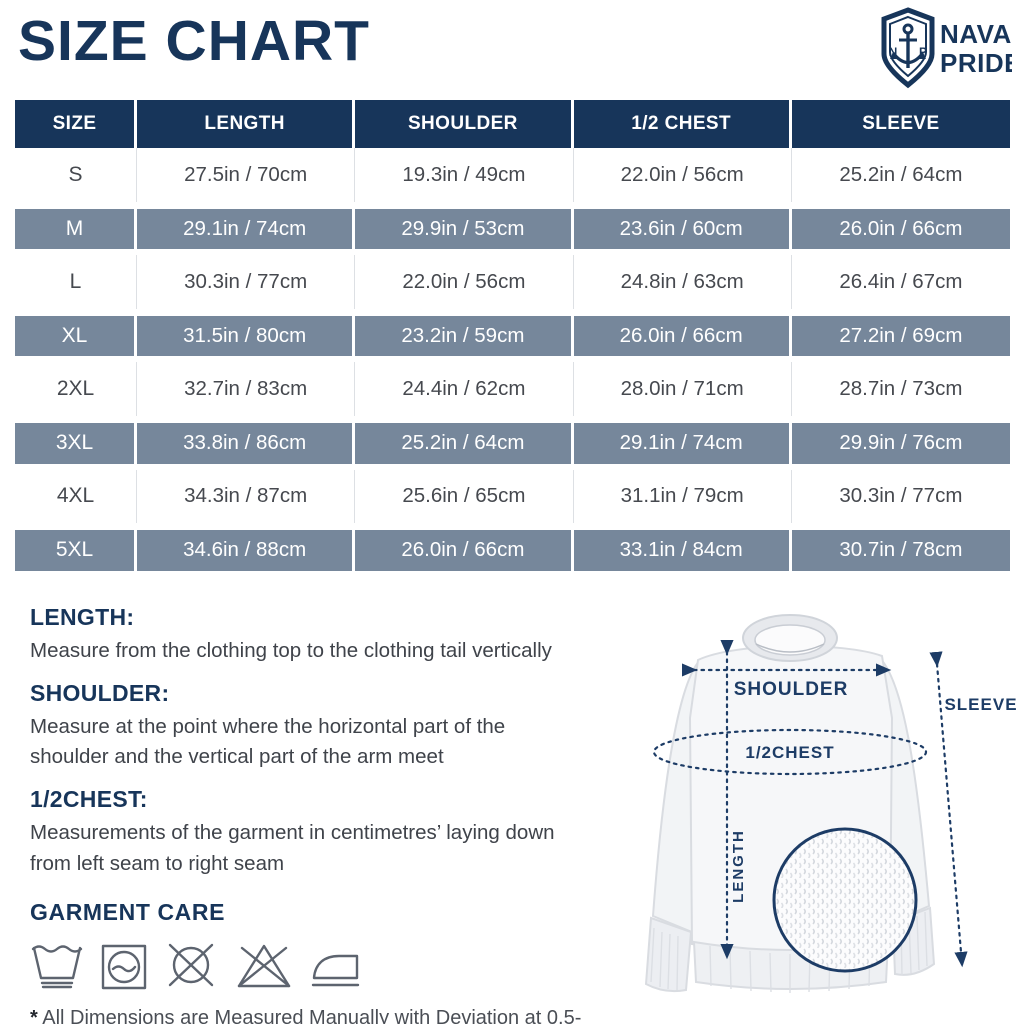 This screenshot has width=1024, height=1024. What do you see at coordinates (57, 966) in the screenshot?
I see `gentle-wash-icon` at bounding box center [57, 966].